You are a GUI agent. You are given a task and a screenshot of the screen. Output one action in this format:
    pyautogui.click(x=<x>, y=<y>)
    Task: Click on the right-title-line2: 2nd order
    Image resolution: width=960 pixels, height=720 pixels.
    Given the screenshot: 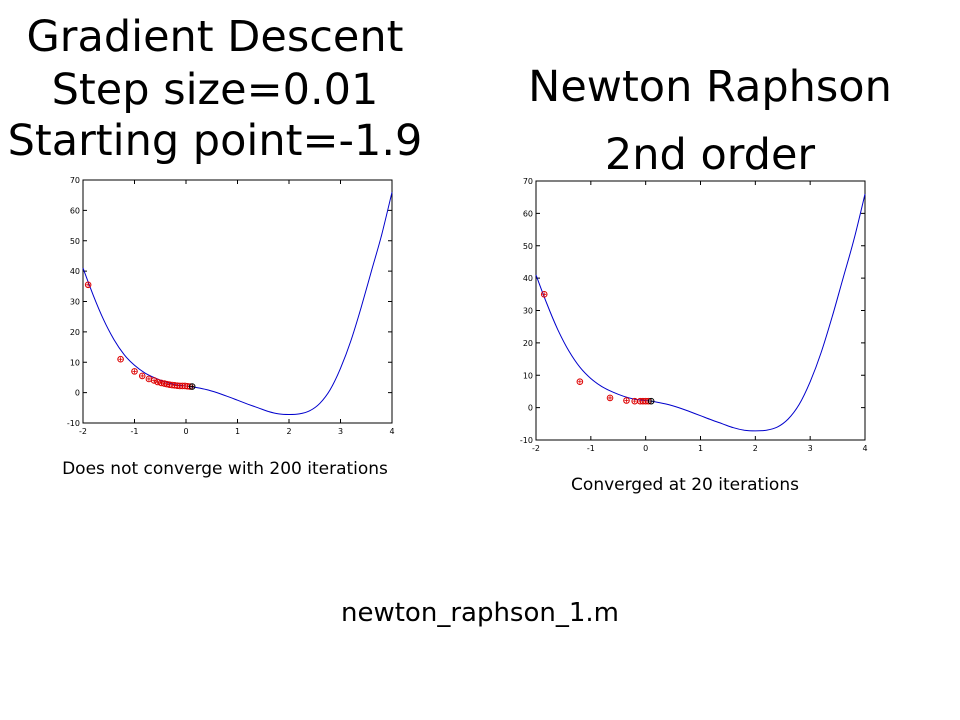 What is the action you would take?
    pyautogui.click(x=710, y=155)
    